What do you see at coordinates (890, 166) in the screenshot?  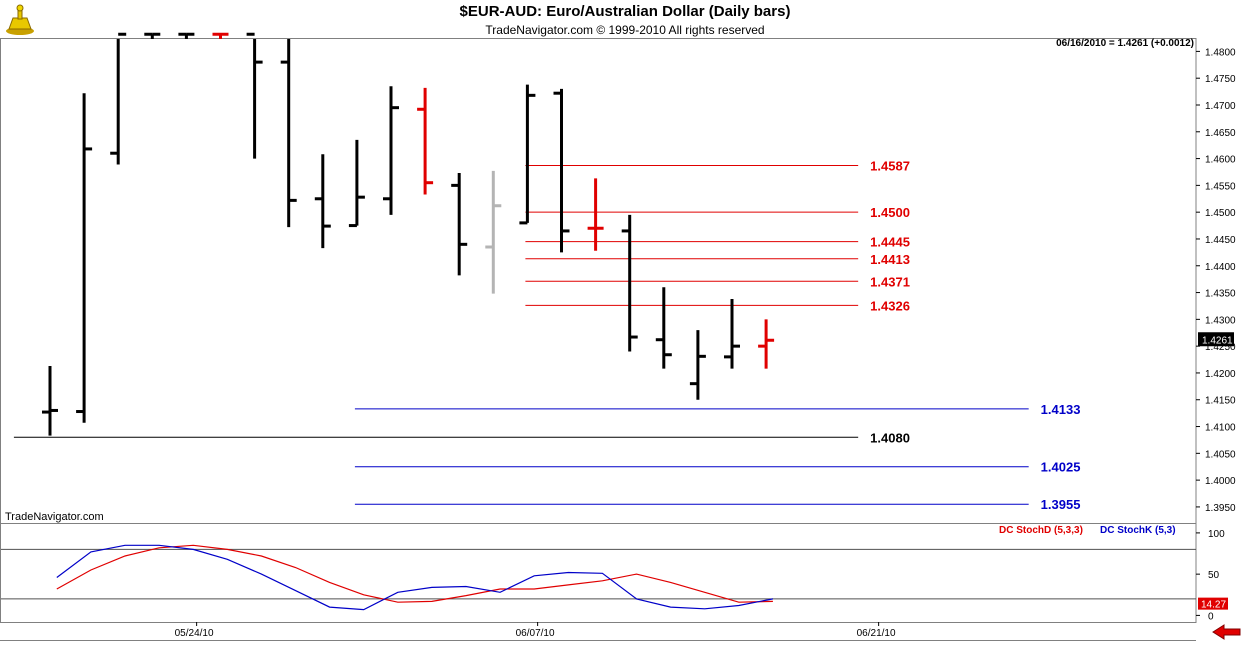 I see `level-label: 1.4587` at bounding box center [890, 166].